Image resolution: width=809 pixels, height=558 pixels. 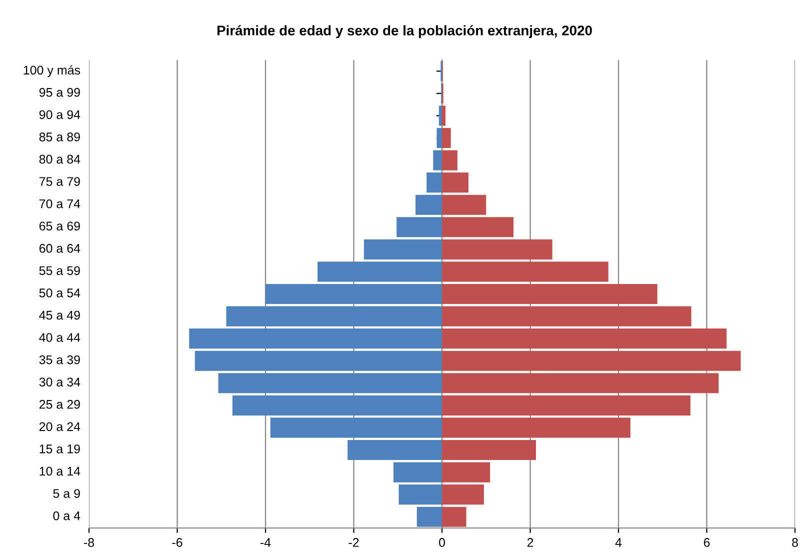 What do you see at coordinates (52, 71) in the screenshot?
I see `y-tick-label: 100 y más` at bounding box center [52, 71].